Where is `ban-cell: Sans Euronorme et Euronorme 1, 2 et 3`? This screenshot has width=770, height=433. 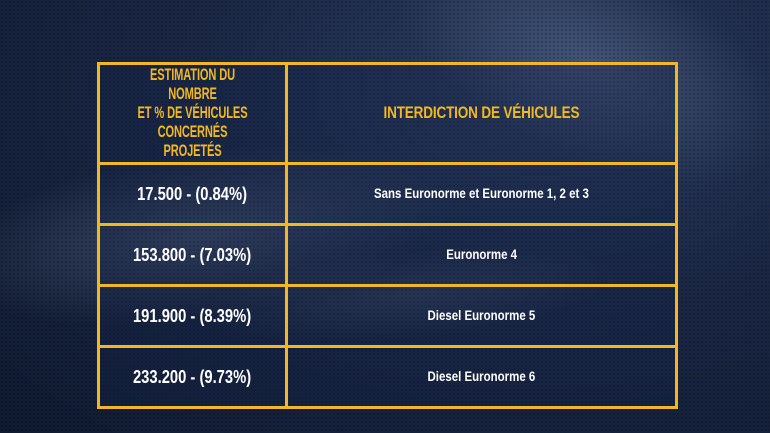 ban-cell: Sans Euronorme et Euronorme 1, 2 et 3 is located at coordinates (481, 194).